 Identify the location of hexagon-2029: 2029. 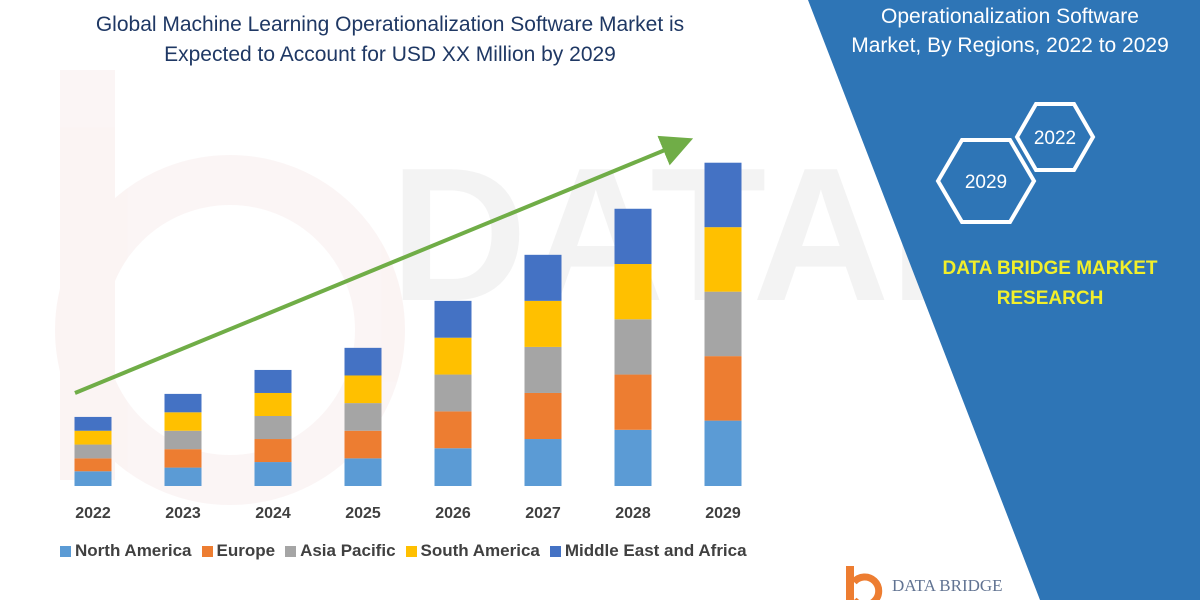
(986, 181).